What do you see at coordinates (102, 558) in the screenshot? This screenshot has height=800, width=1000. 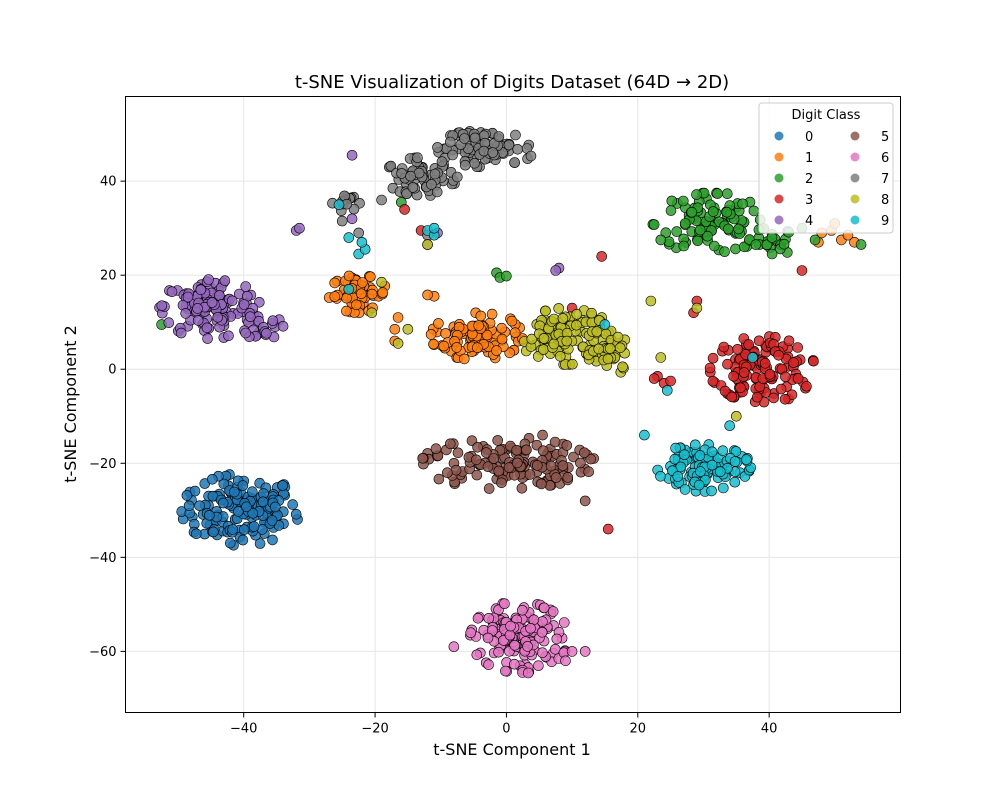 I see `y-tick-label: −40` at bounding box center [102, 558].